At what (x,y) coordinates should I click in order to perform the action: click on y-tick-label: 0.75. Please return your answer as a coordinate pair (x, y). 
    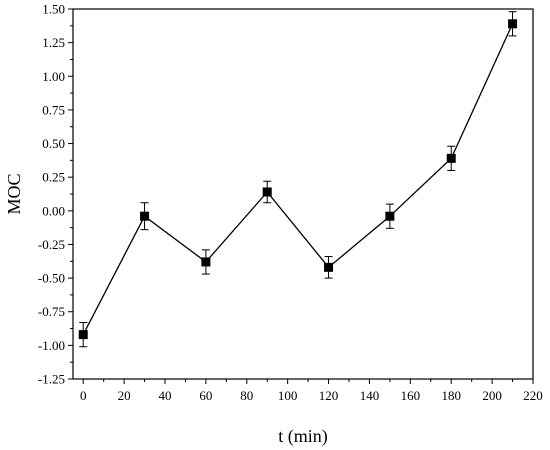
    Looking at the image, I should click on (53, 109).